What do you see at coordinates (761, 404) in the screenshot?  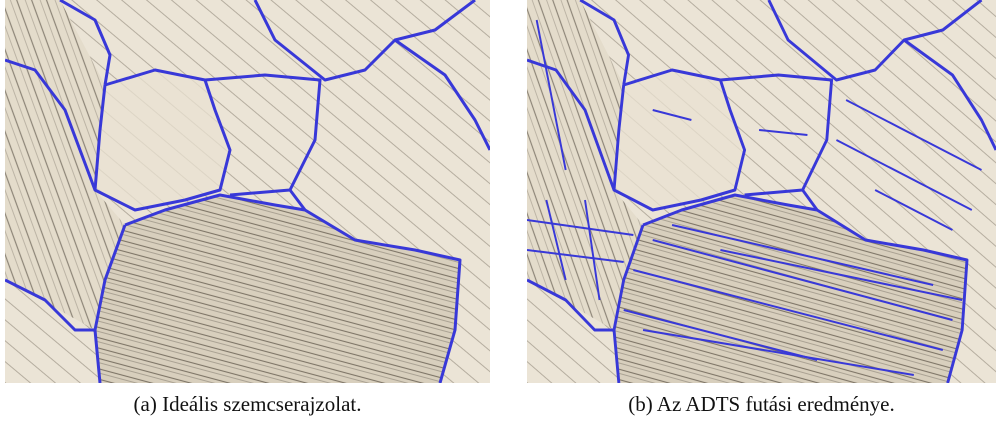 I see `caption: (b) Az ADTS futási eredménye.` at bounding box center [761, 404].